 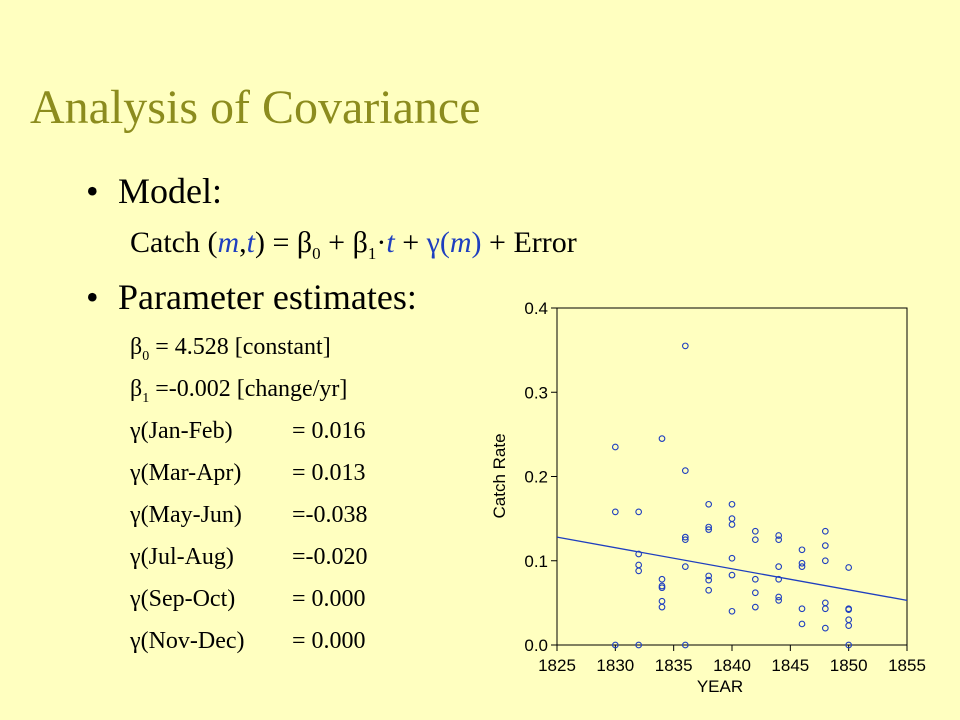 What do you see at coordinates (907, 665) in the screenshot?
I see `x-tick-label: 1855` at bounding box center [907, 665].